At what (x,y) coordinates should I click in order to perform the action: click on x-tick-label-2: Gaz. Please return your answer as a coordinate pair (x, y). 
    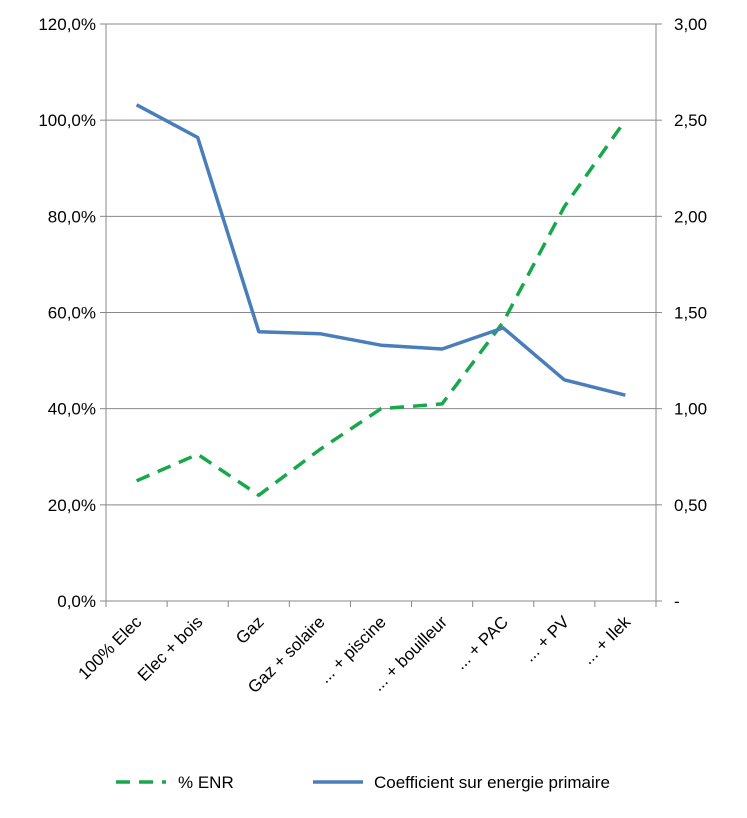
    Looking at the image, I should click on (249, 629).